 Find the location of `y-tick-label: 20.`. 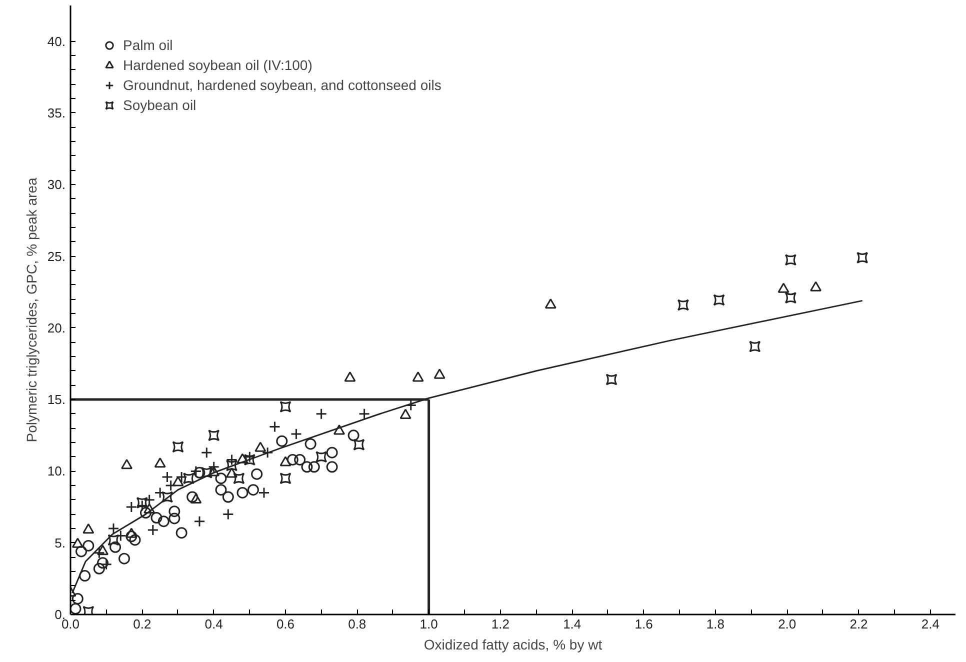

y-tick-label: 20. is located at coordinates (56, 328).